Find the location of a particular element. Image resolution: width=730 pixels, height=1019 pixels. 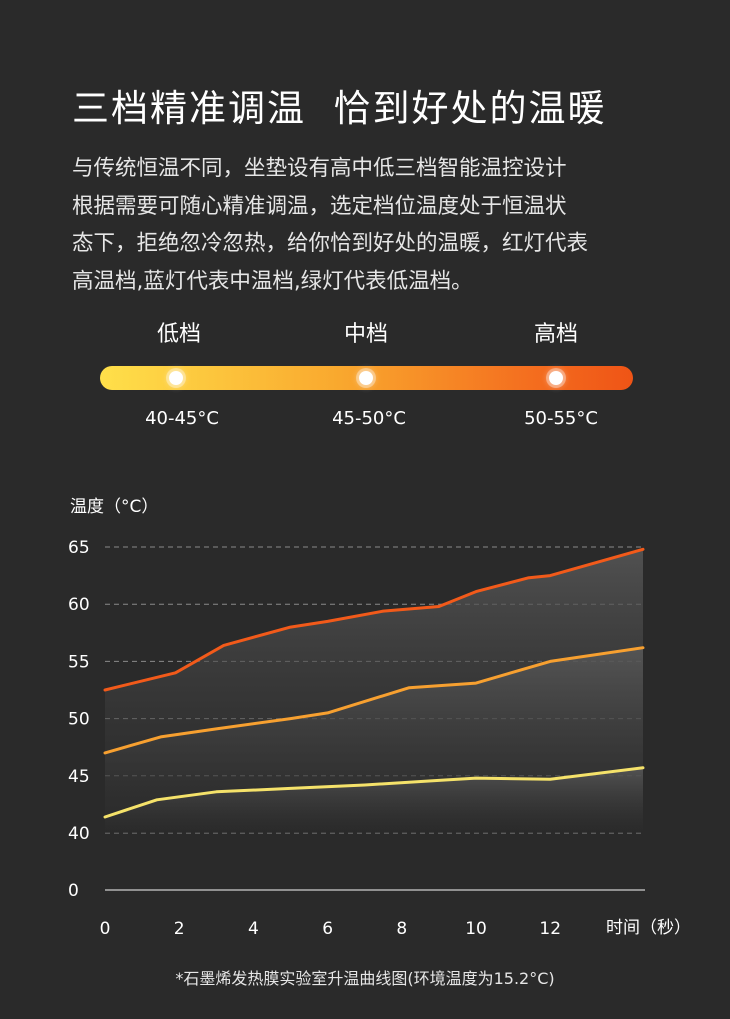

description-line: 高温档,蓝灯代表中温档,绿灯代表低温档。 is located at coordinates (272, 281).